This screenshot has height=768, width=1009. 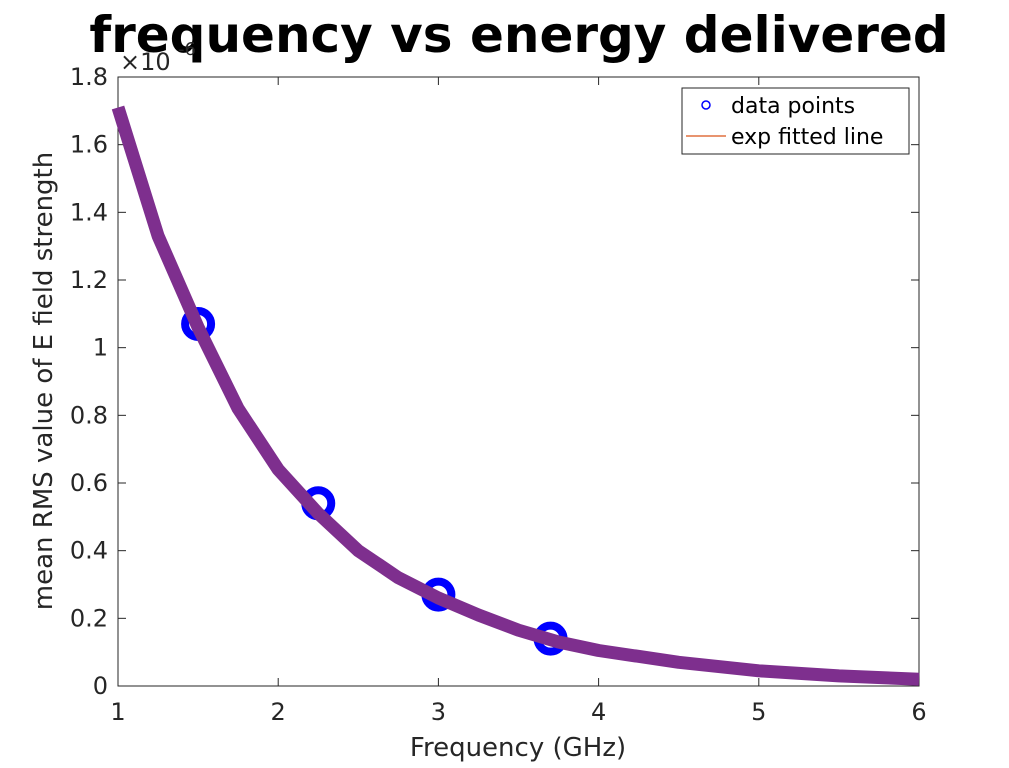 I want to click on y-tick-label: 0.2, so click(x=89, y=618).